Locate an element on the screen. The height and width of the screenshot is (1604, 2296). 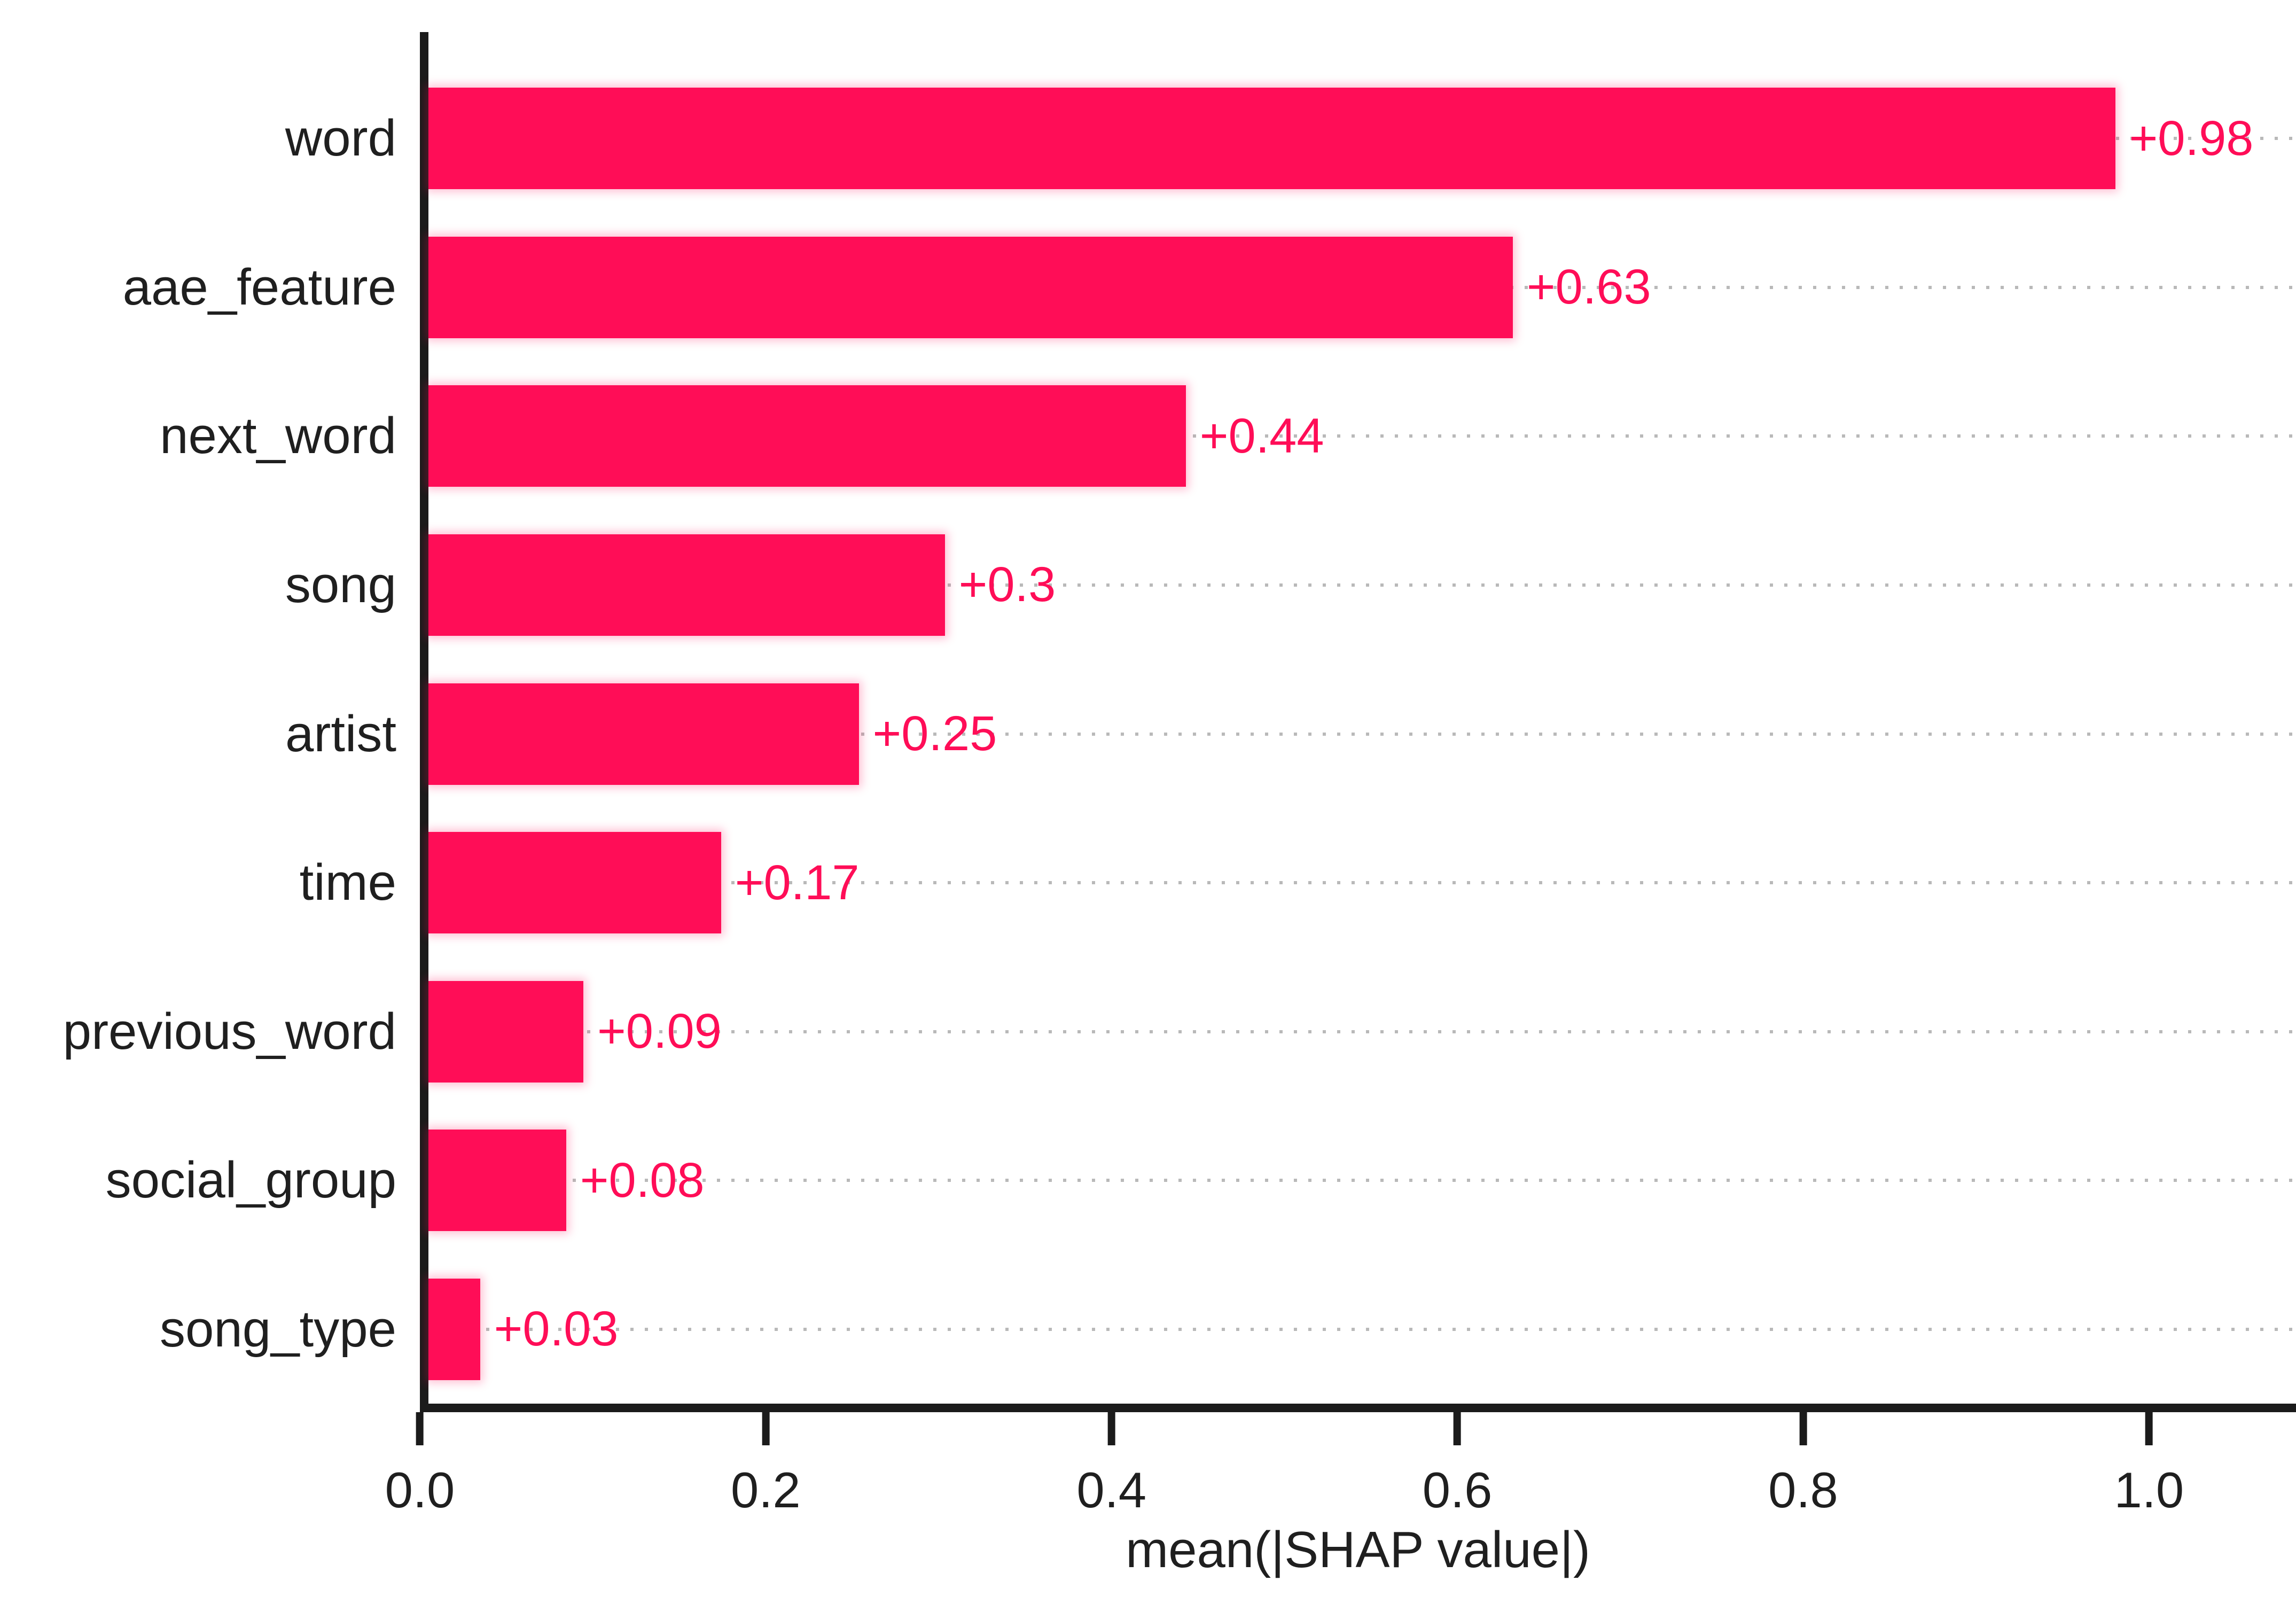
x-axis-tick: 1.0 is located at coordinates (2149, 1465).